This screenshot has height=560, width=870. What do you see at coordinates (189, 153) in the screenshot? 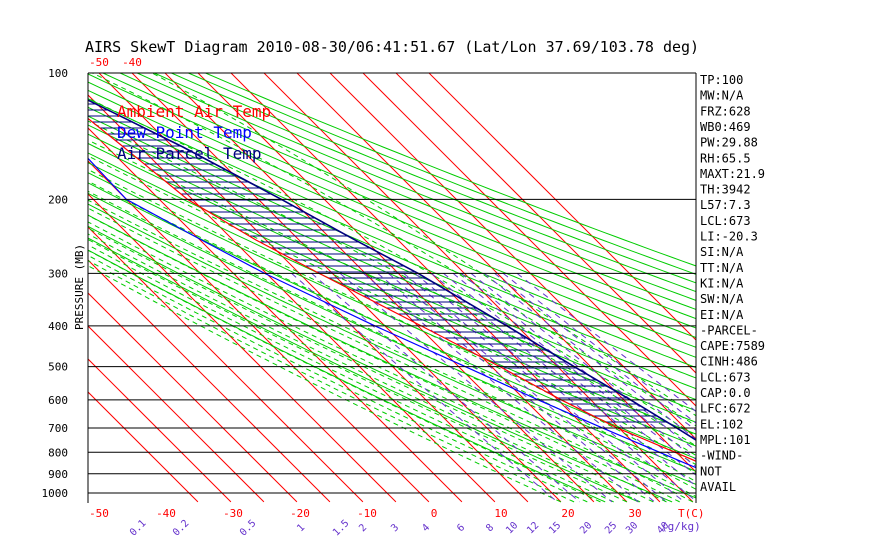
I see `legend-item: Air Parcel Temp` at bounding box center [189, 153].